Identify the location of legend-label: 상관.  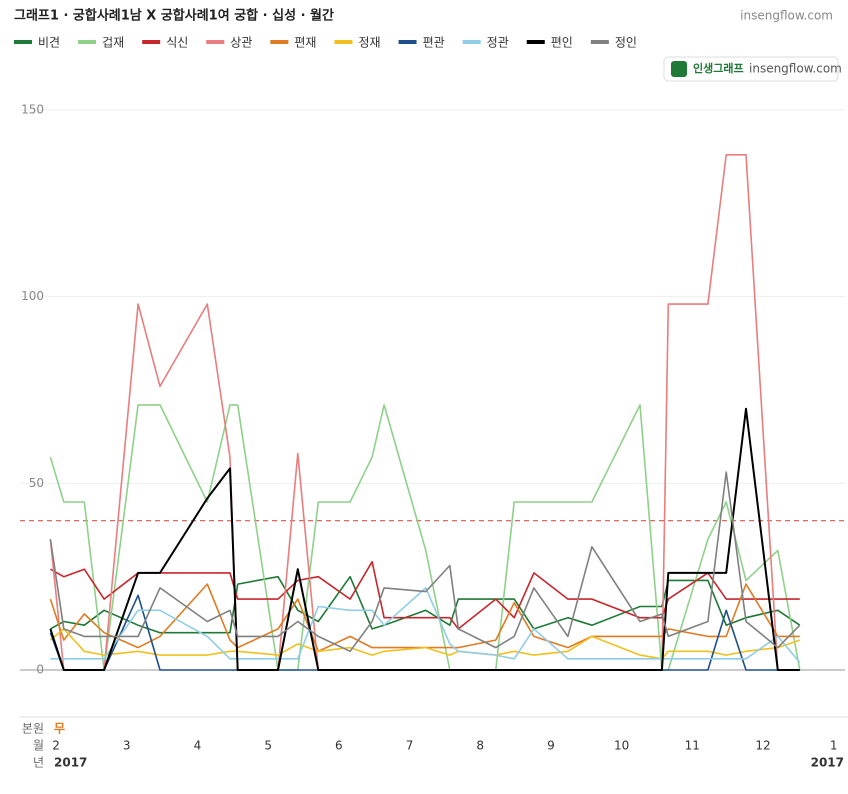
(241, 43).